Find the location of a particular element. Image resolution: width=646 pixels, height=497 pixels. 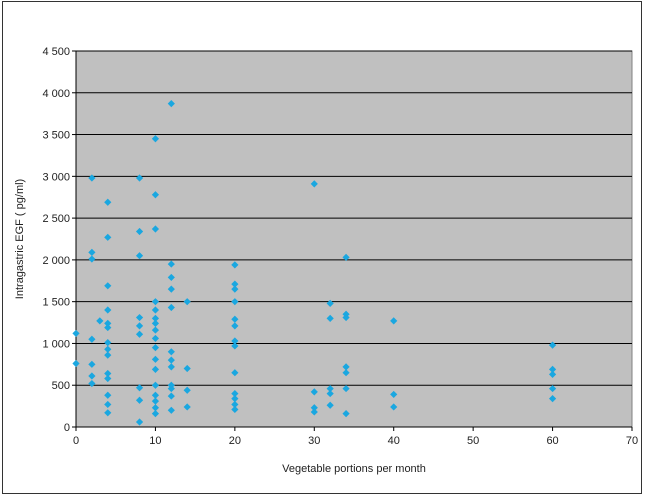

y-tick-label: 500 is located at coordinates (61, 386).